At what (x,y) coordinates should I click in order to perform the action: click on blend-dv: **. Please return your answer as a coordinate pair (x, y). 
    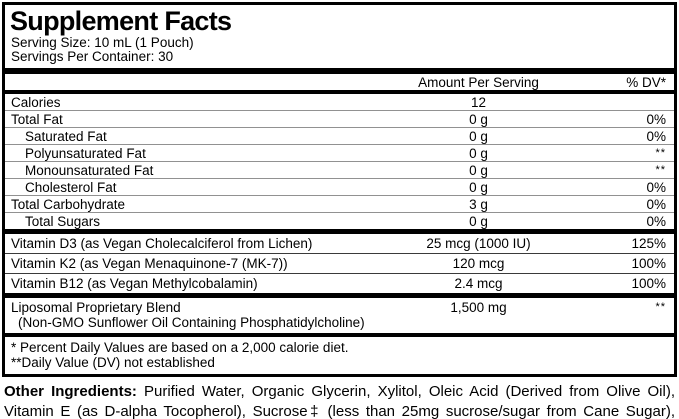
    Looking at the image, I should click on (660, 307).